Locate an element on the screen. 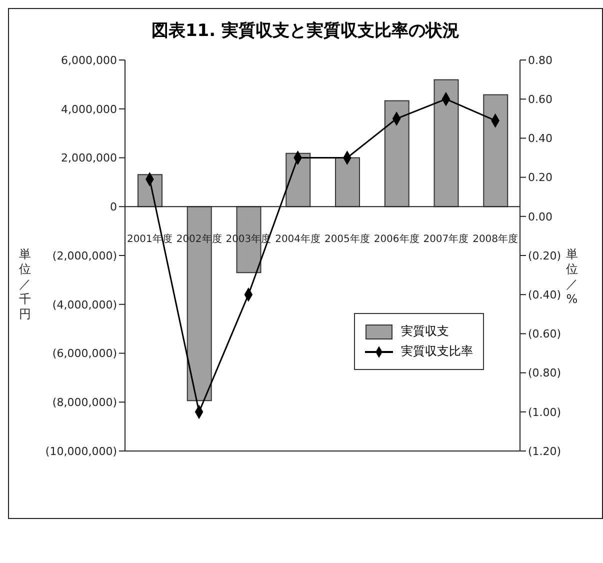 The width and height of the screenshot is (603, 563). y2-tick-label: 0.00 is located at coordinates (540, 217).